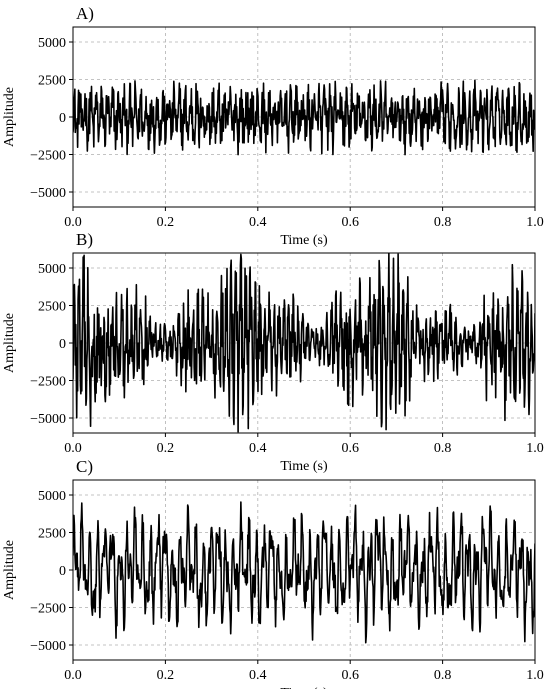 The width and height of the screenshot is (550, 689). Describe the element at coordinates (84, 466) in the screenshot. I see `panel-label: C)` at that location.